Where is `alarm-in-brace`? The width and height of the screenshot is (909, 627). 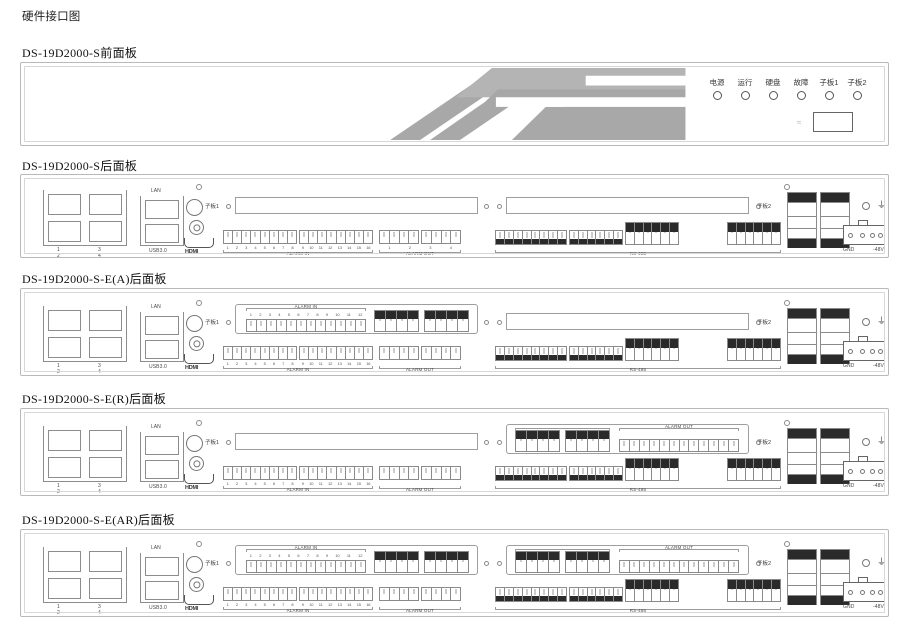
alarm-in-brace is located at coordinates (298, 251).